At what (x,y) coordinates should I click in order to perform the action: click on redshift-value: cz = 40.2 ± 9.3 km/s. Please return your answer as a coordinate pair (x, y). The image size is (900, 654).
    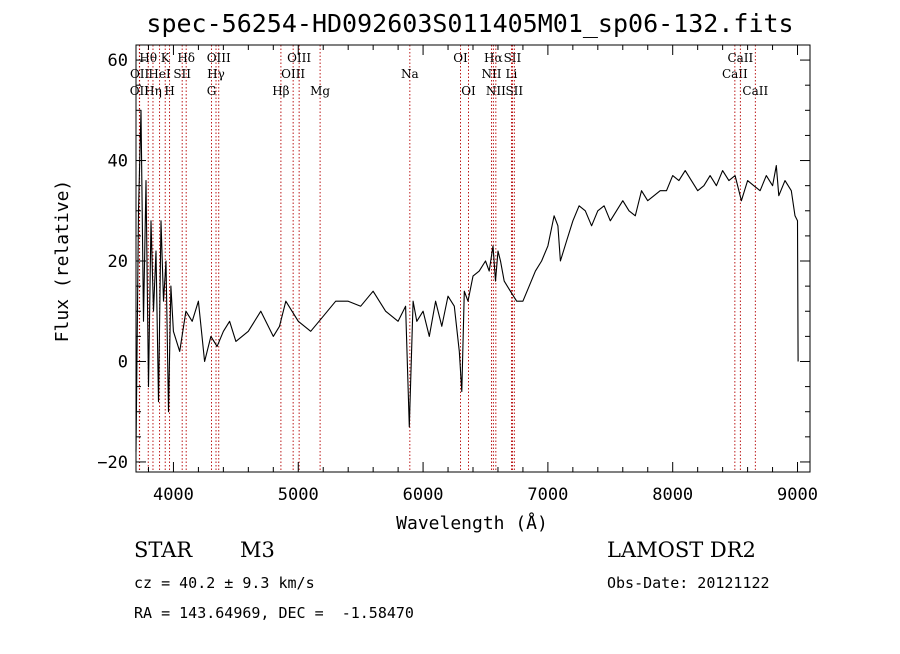
    Looking at the image, I should click on (224, 583).